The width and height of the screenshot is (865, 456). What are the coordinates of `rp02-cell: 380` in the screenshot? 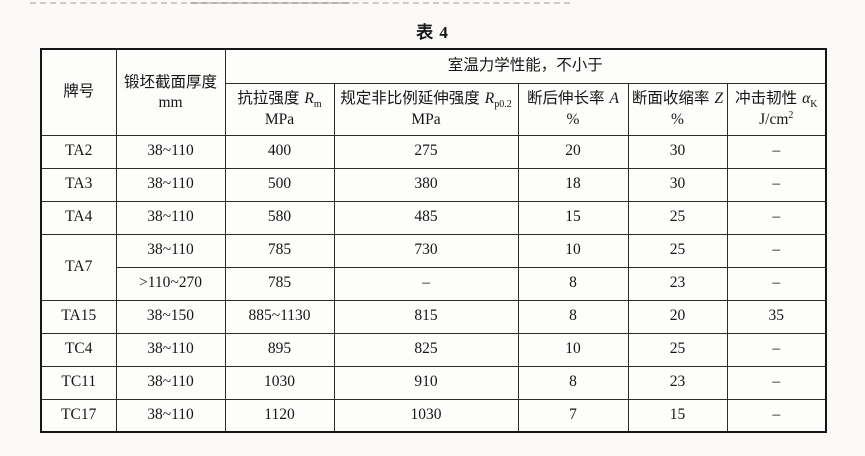 It's located at (426, 184).